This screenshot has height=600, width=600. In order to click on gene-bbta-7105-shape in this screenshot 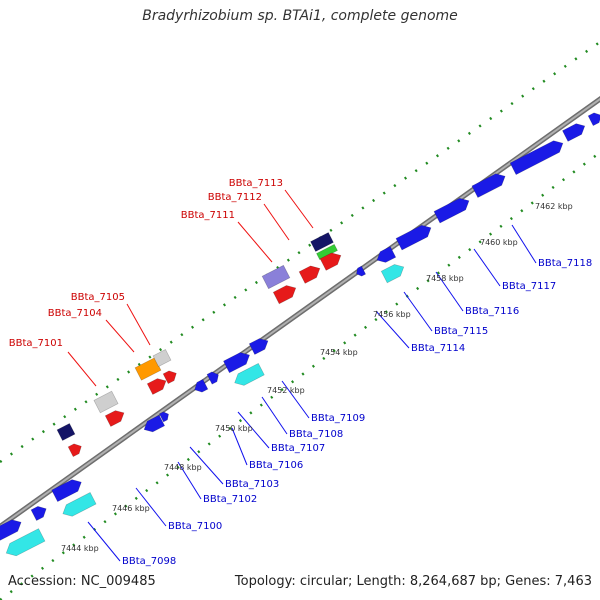, I will do `click(162, 358)`.